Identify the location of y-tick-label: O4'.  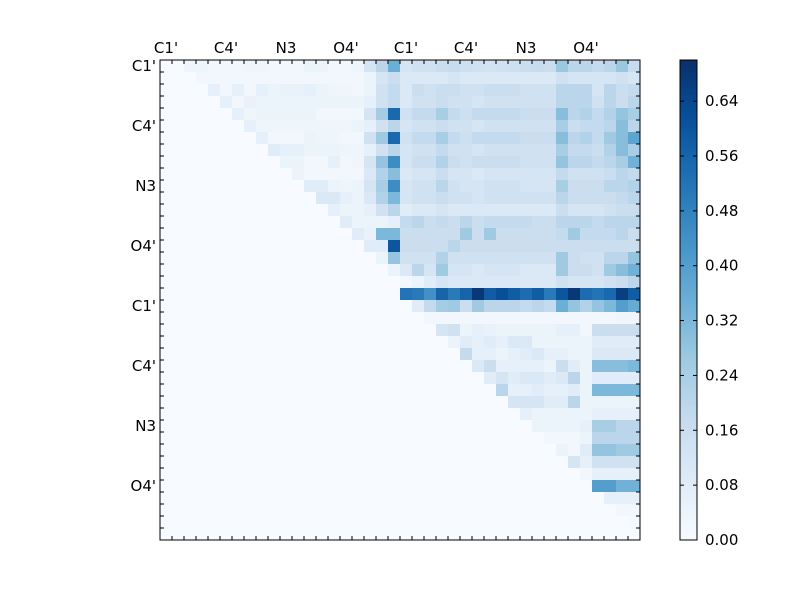
(143, 246).